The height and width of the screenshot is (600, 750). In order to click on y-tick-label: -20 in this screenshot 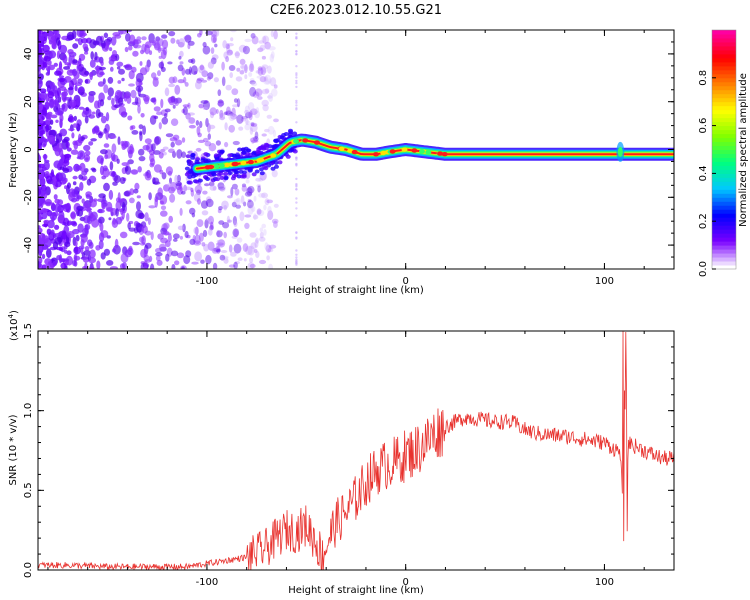, I will do `click(28, 197)`.